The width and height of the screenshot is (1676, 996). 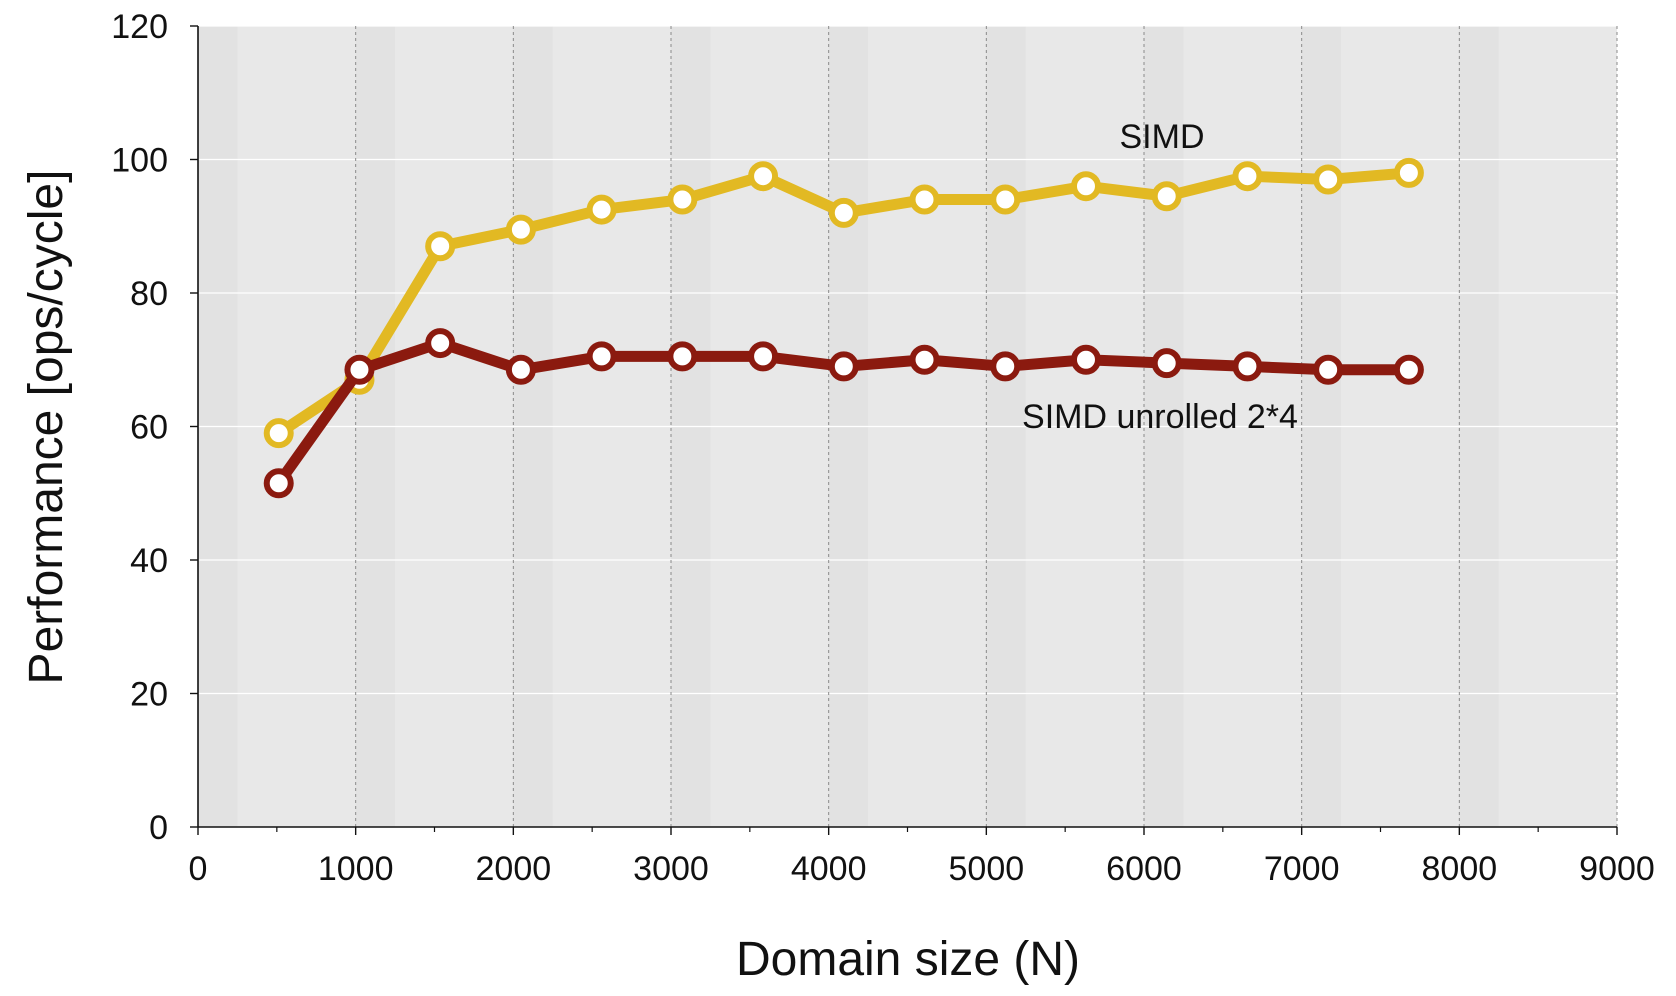 What do you see at coordinates (46, 427) in the screenshot?
I see `y-axis-title: Performance [ops/cycle]` at bounding box center [46, 427].